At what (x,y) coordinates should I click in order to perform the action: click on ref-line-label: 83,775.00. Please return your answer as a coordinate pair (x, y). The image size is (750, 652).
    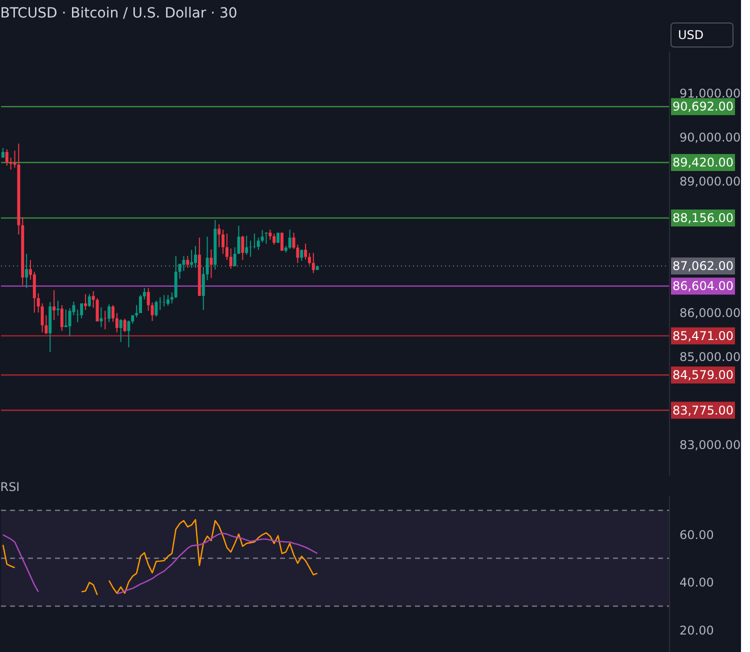
    Looking at the image, I should click on (703, 410).